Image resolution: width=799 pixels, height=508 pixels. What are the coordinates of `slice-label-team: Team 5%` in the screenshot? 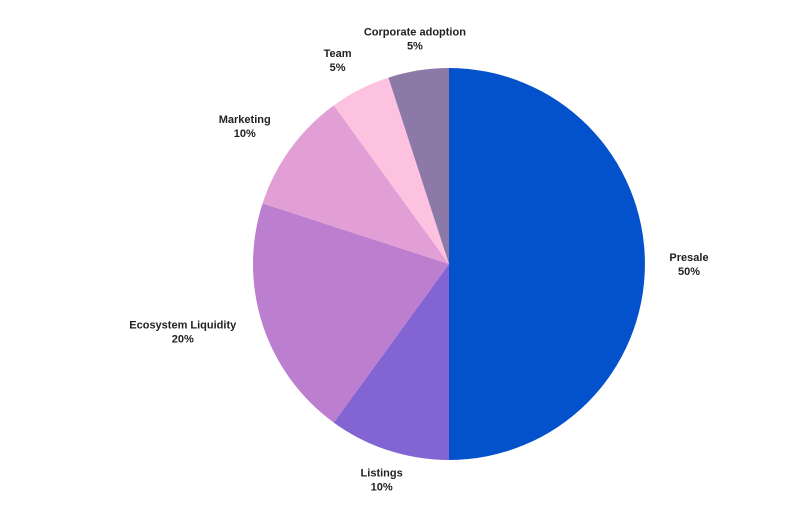 It's located at (338, 61).